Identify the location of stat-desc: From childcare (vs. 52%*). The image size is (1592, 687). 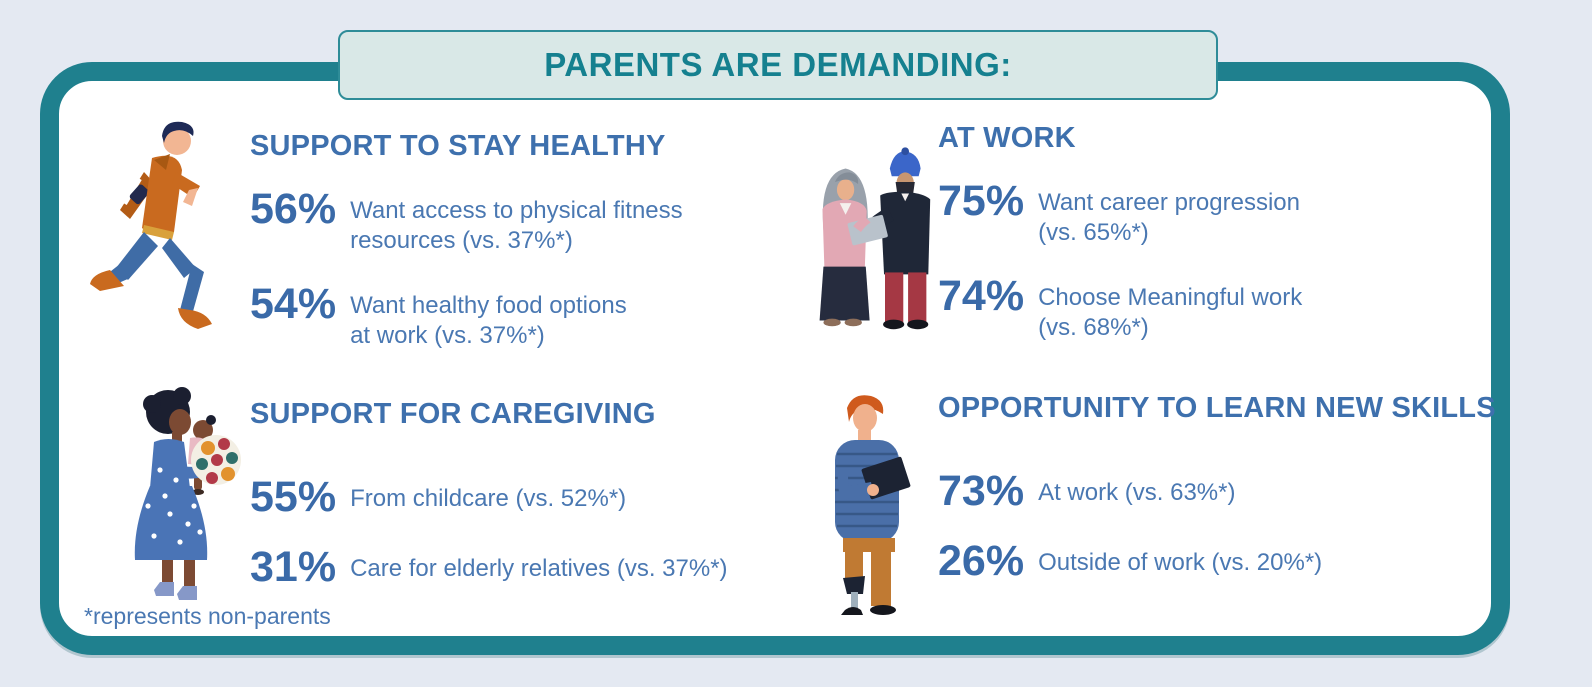
(488, 498).